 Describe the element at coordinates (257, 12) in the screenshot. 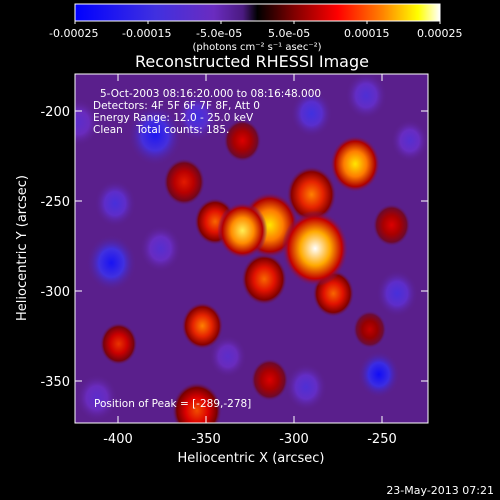

I see `colorbar` at that location.